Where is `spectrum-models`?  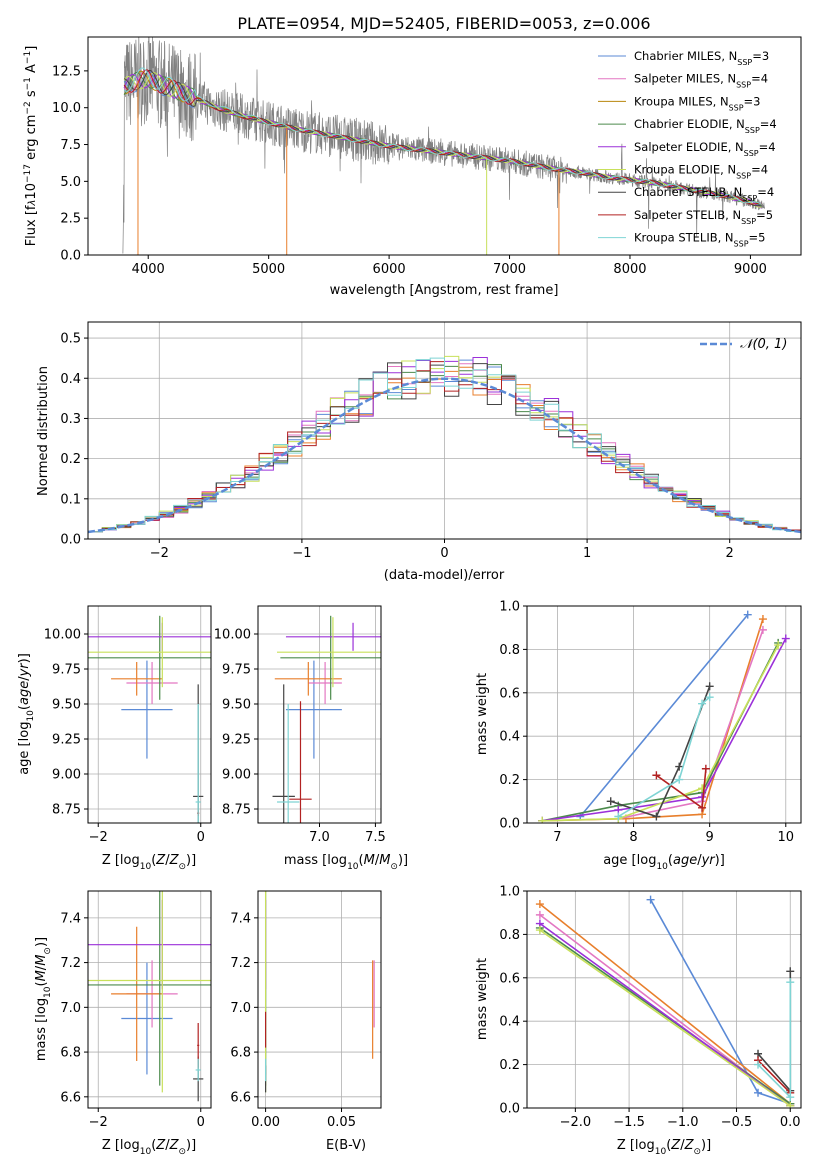 spectrum-models is located at coordinates (442, 161).